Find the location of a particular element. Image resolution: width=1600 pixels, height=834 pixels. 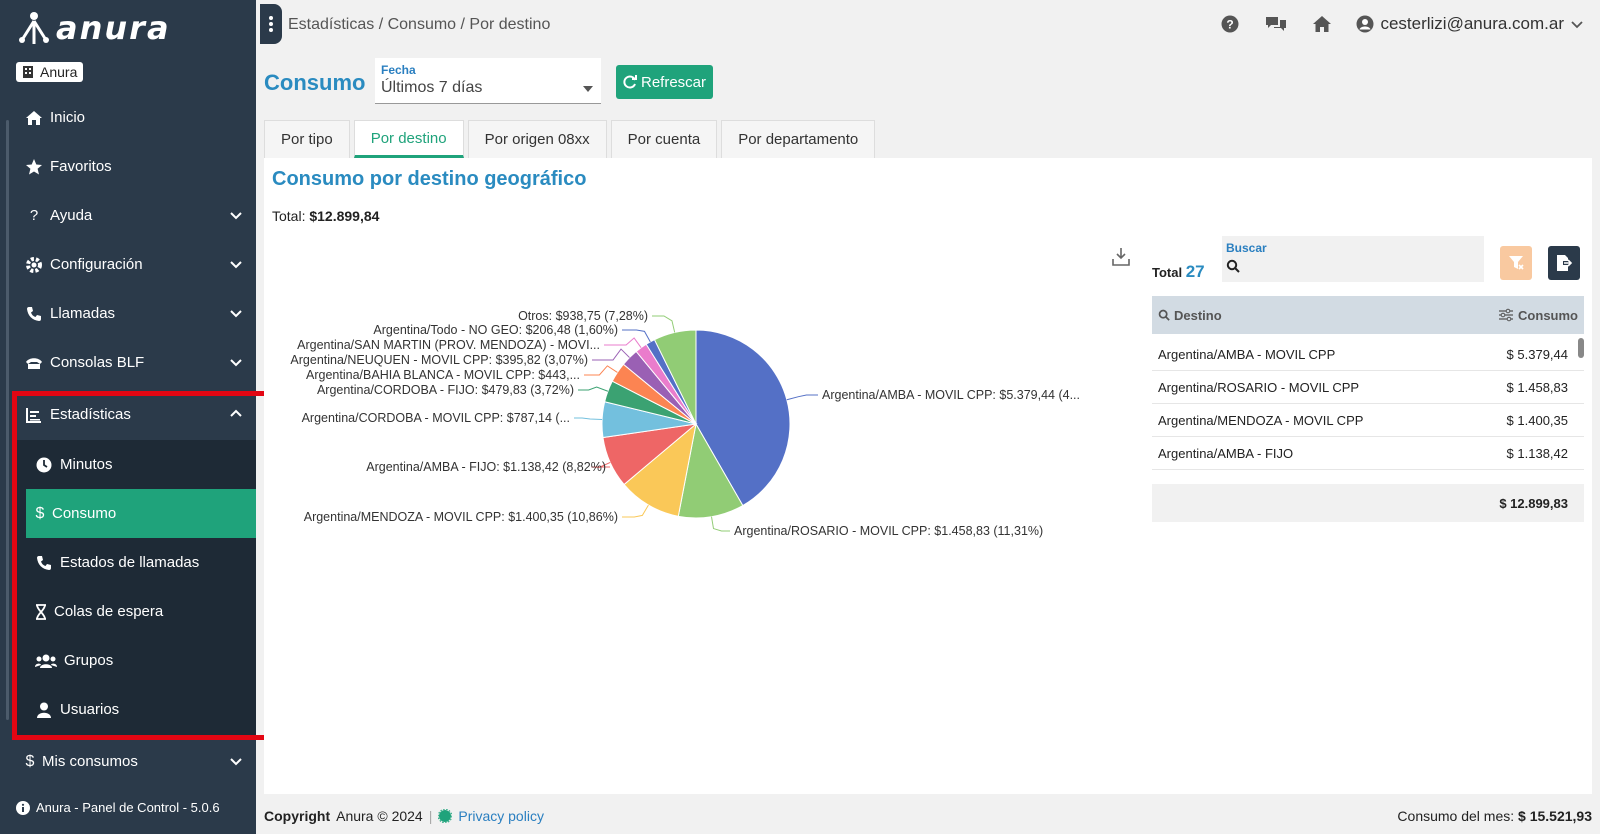

anura-logo-icon is located at coordinates (34, 28).